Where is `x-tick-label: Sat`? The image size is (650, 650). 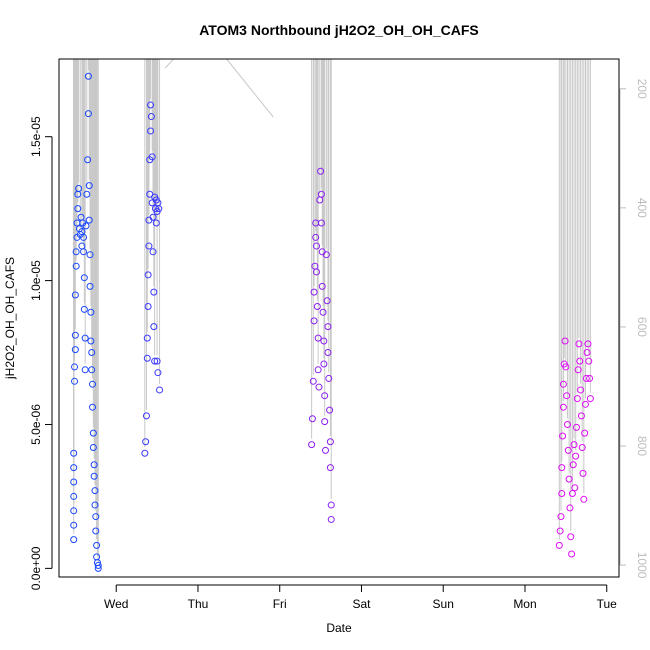
x-tick-label: Sat is located at coordinates (361, 604).